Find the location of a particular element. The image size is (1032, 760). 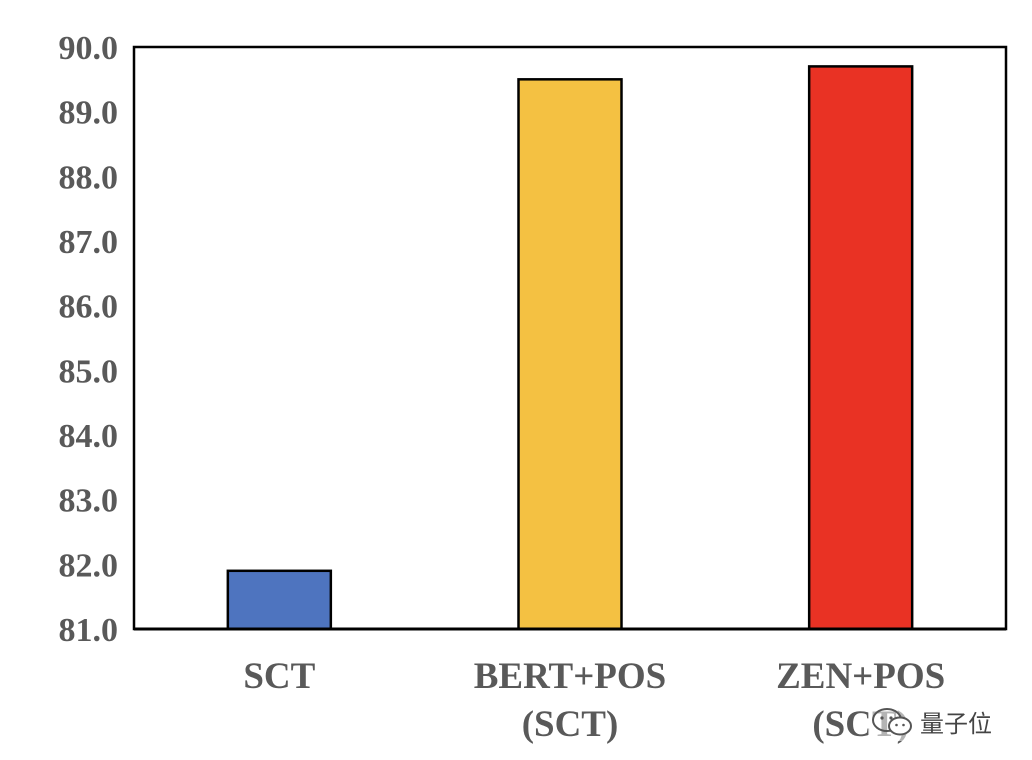

watermark-text: 量子位 is located at coordinates (956, 724).